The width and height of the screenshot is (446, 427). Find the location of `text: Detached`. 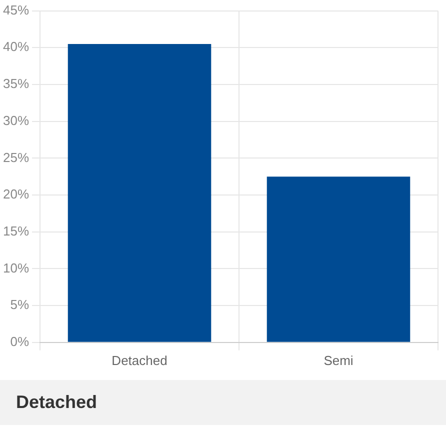

text: Detached is located at coordinates (223, 402).